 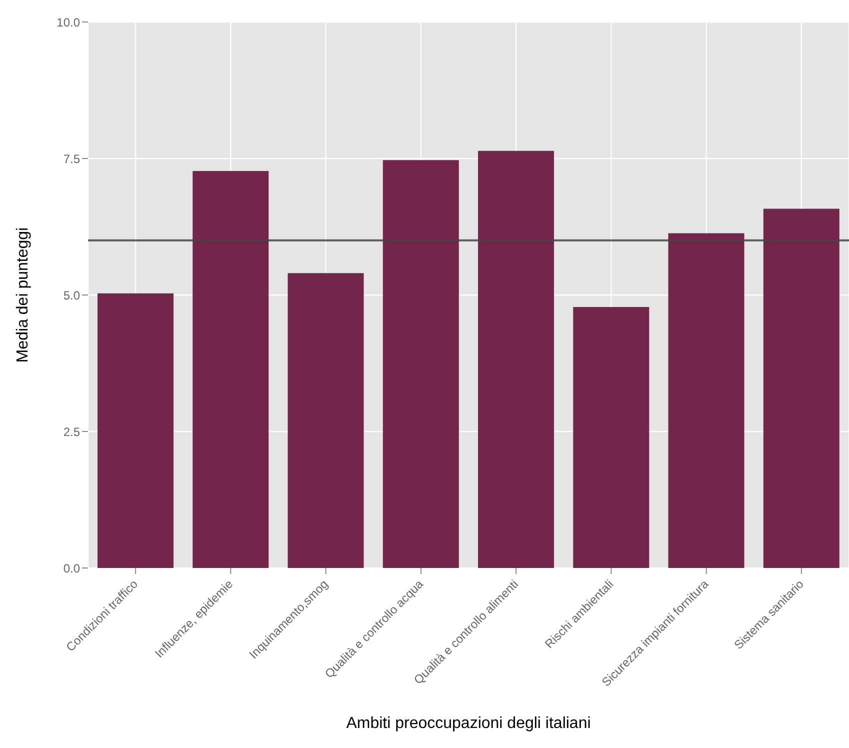 What do you see at coordinates (68, 22) in the screenshot?
I see `y-tick-label: 10.0` at bounding box center [68, 22].